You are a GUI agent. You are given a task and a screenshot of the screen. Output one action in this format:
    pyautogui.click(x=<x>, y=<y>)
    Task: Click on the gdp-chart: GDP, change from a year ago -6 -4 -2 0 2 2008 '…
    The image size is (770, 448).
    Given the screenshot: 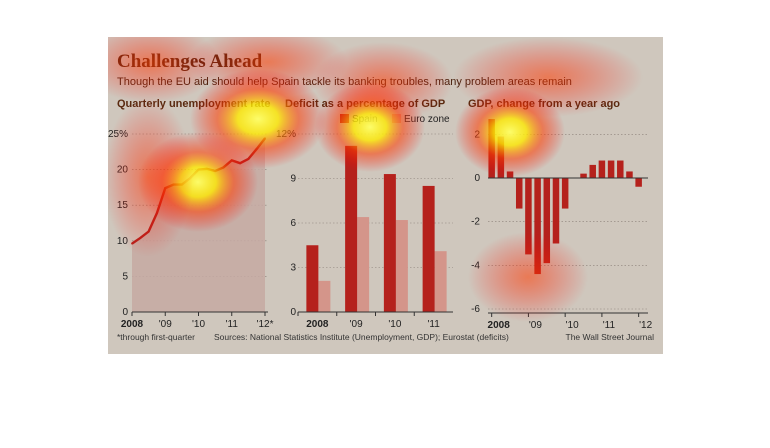 What is the action you would take?
    pyautogui.click(x=560, y=214)
    